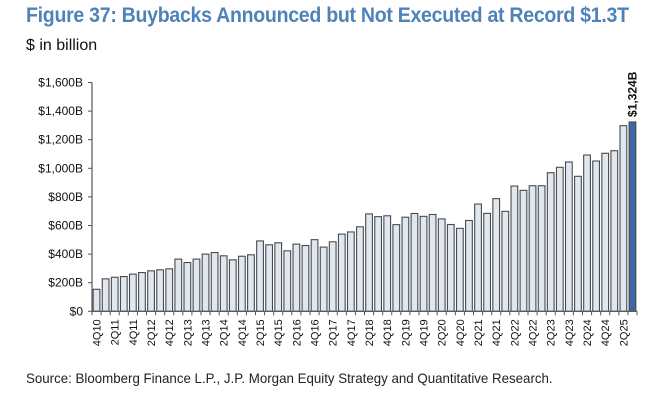 The height and width of the screenshot is (405, 666). I want to click on y-tick-label: $1,000B, so click(60, 168).